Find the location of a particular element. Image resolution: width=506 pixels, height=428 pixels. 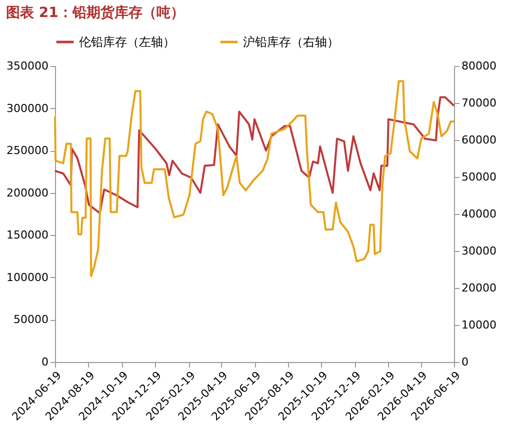

y-tick-label: 100000 is located at coordinates (27, 277).